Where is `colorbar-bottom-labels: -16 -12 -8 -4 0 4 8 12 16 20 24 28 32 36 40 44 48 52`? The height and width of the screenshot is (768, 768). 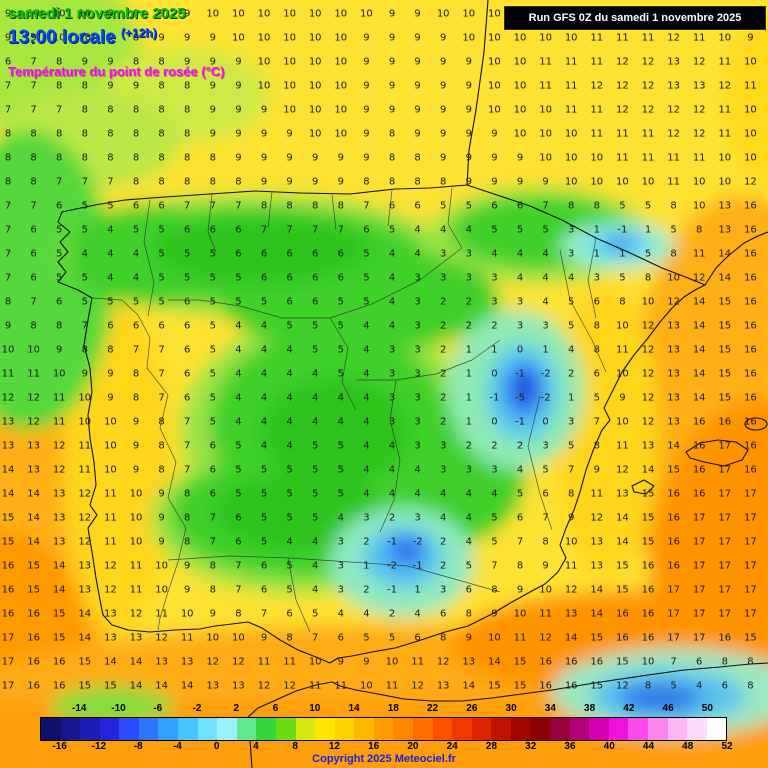
colorbar-bottom-labels: -16 -12 -8 -4 0 4 8 12 16 20 24 28 32 36 40 44 48 52 is located at coordinates (384, 747).